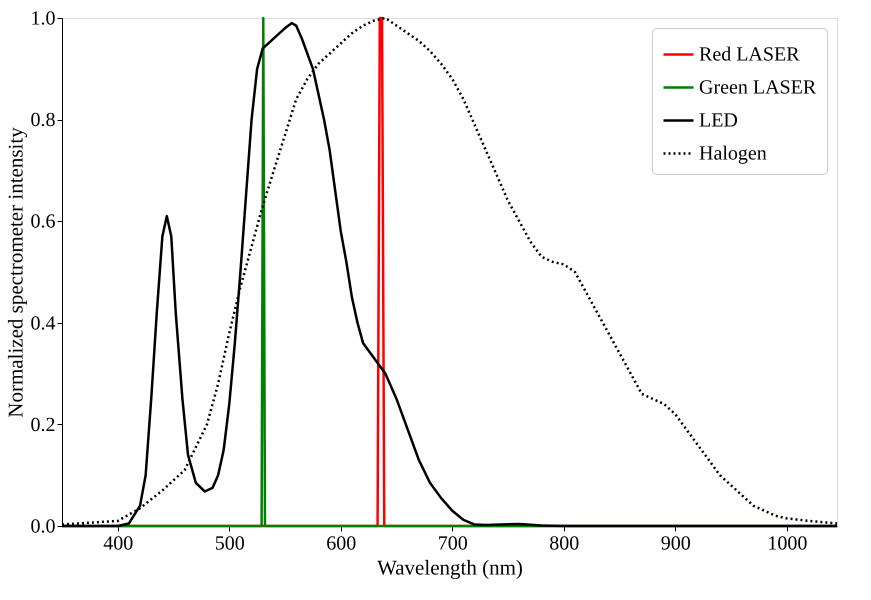  What do you see at coordinates (118, 543) in the screenshot?
I see `x-tick-label: 400` at bounding box center [118, 543].